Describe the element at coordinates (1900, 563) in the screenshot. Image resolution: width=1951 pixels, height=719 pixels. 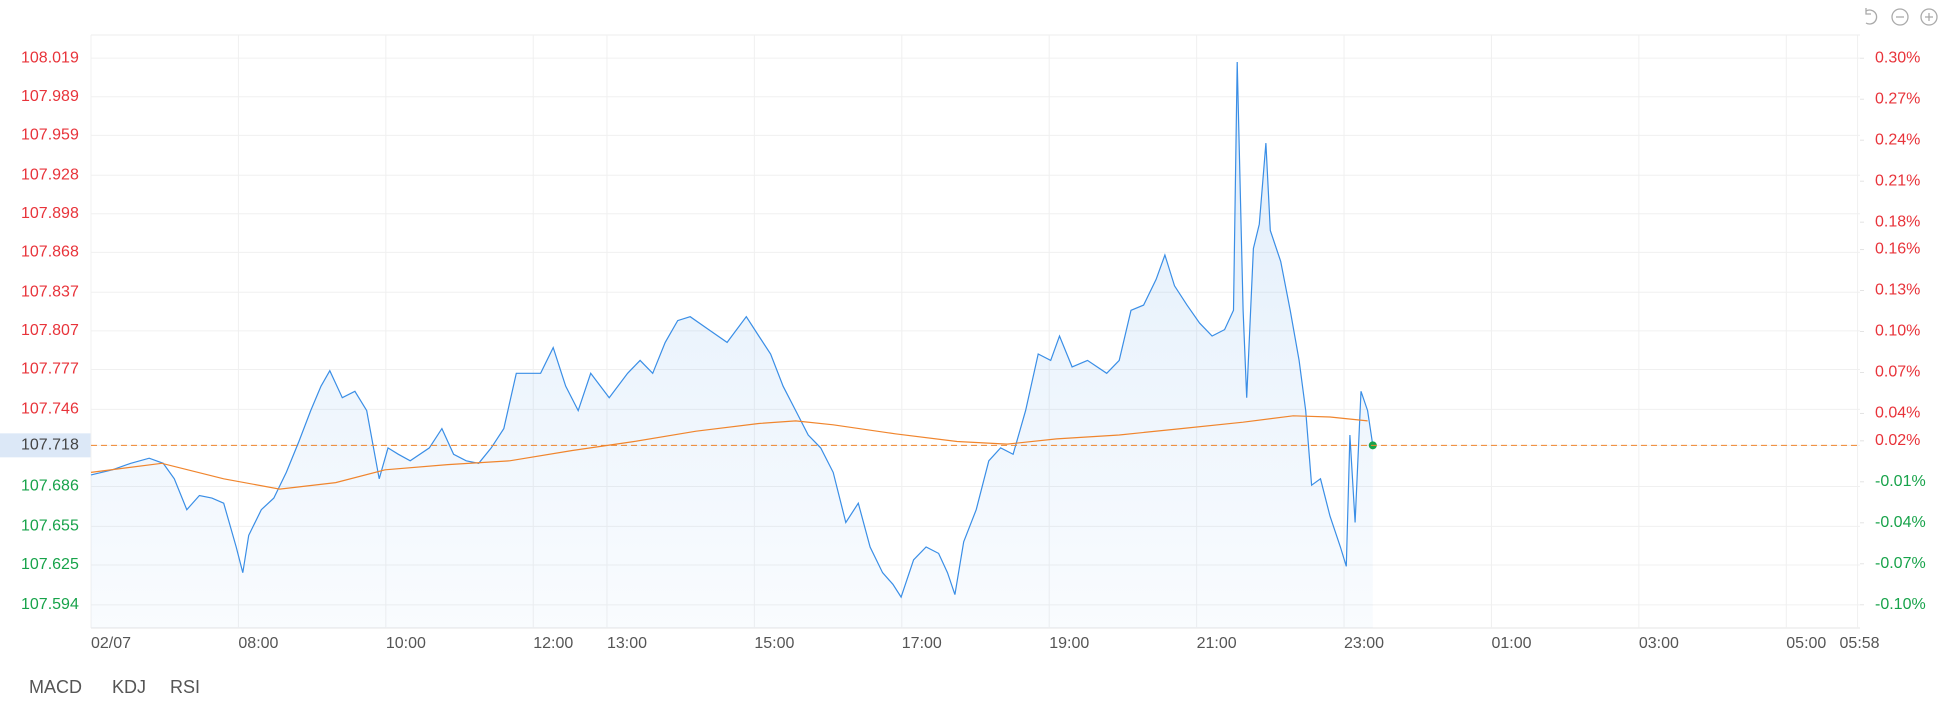
I see `y2-tick-label: -0.07%` at that location.